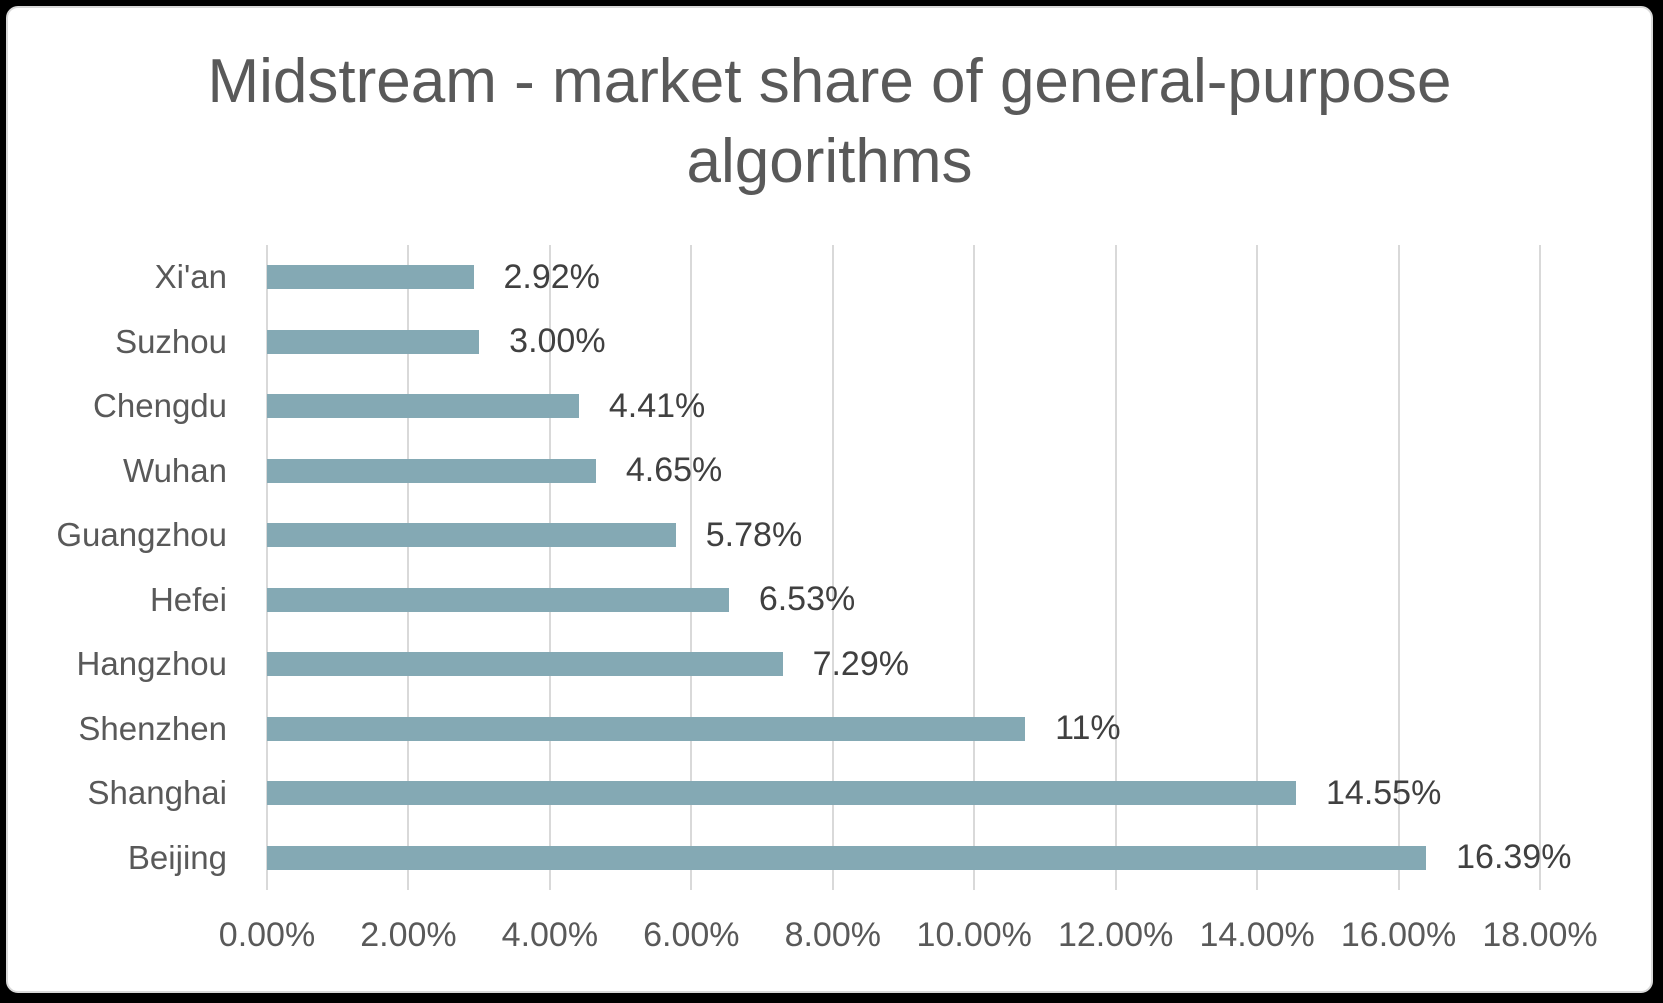 The width and height of the screenshot is (1663, 1003). Describe the element at coordinates (188, 599) in the screenshot. I see `category-label: Hefei` at that location.